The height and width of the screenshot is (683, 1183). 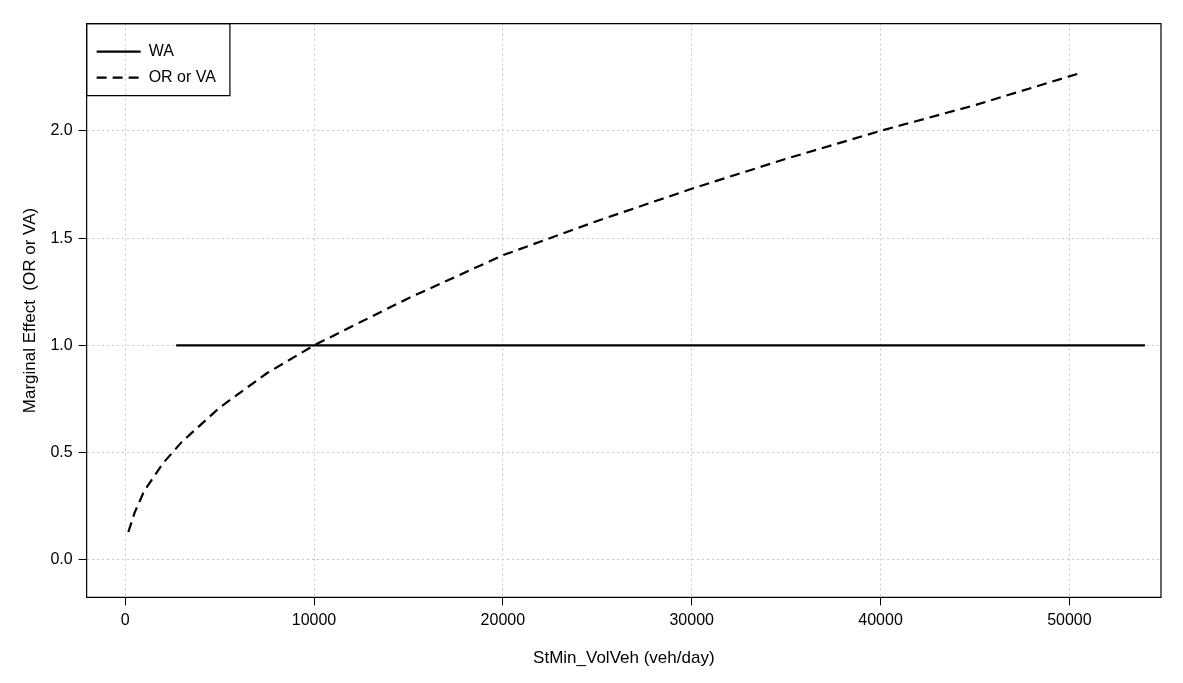 I want to click on y-tick-label: 1.0, so click(x=61, y=344).